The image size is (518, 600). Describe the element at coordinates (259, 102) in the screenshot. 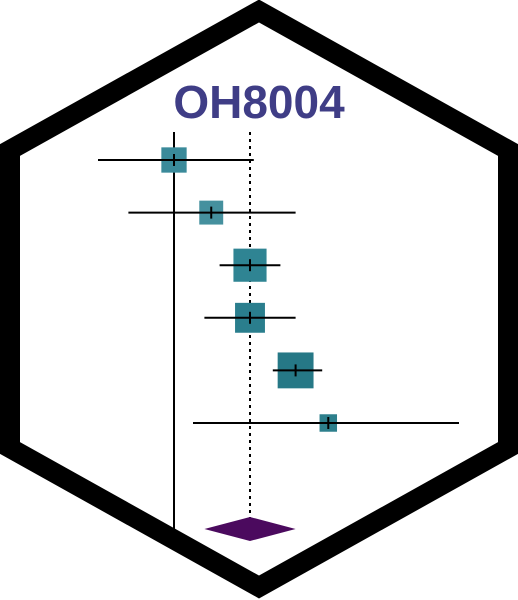

I see `logo-title: OH8004` at that location.